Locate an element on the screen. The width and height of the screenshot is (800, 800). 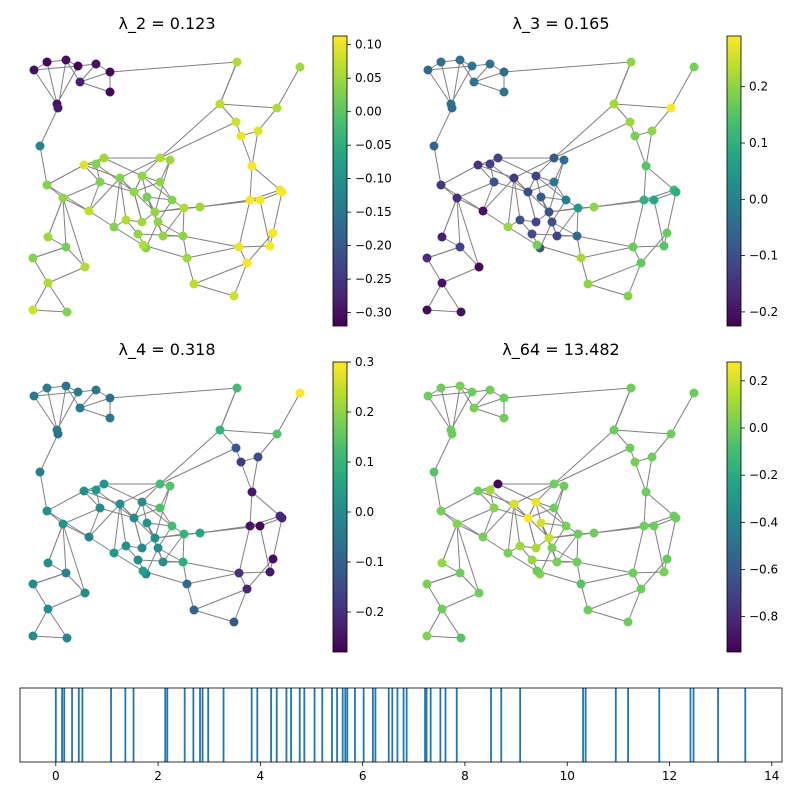
colorbar-tick-label: −0.20 is located at coordinates (373, 246).